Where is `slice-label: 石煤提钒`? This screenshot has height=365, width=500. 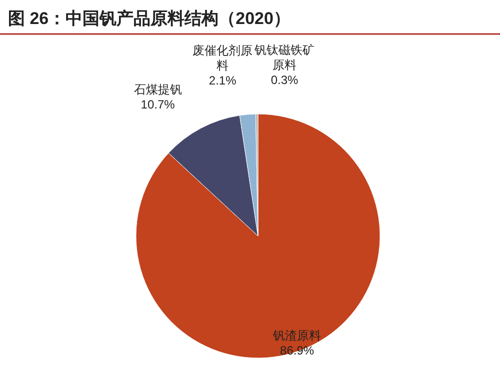
slice-label: 石煤提钒 is located at coordinates (158, 89).